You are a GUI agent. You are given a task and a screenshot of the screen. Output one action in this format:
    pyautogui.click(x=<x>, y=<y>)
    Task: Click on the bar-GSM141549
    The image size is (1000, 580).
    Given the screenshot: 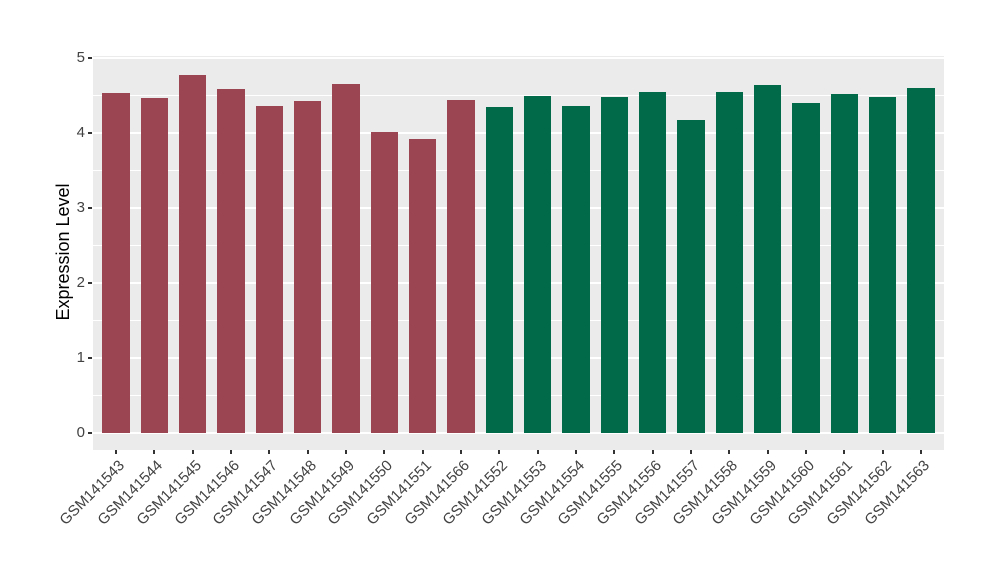 What is the action you would take?
    pyautogui.click(x=346, y=258)
    